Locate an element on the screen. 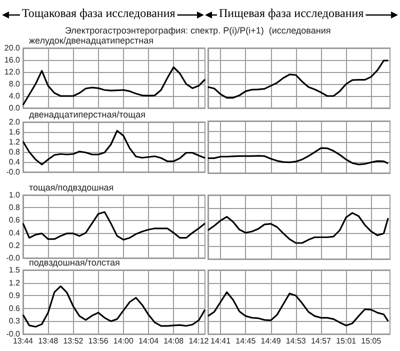  x-tick-label: 14:00 is located at coordinates (123, 341).